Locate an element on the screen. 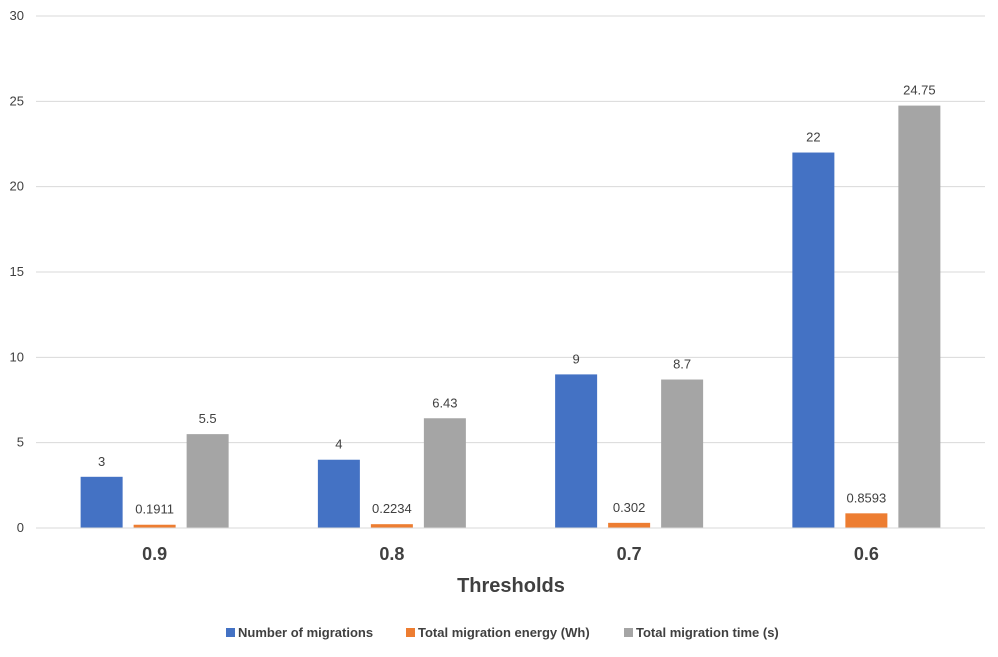 This screenshot has width=998, height=657. data-label: 0.302 is located at coordinates (629, 507).